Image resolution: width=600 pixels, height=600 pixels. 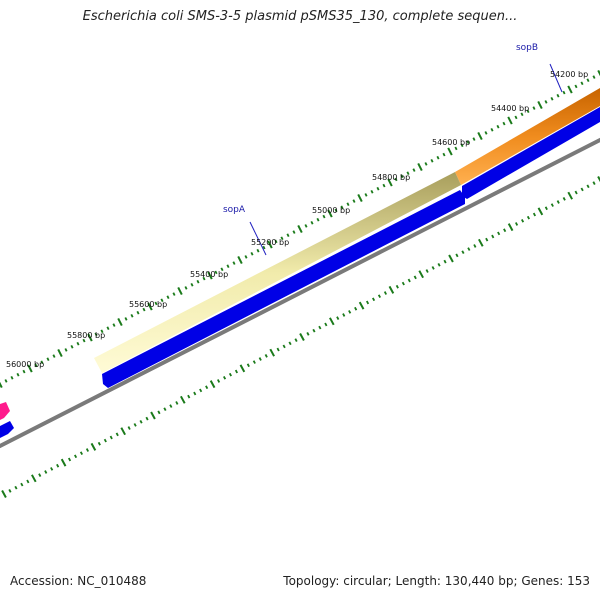 I want to click on ruler-label-54800: 54800 bp, so click(x=391, y=177).